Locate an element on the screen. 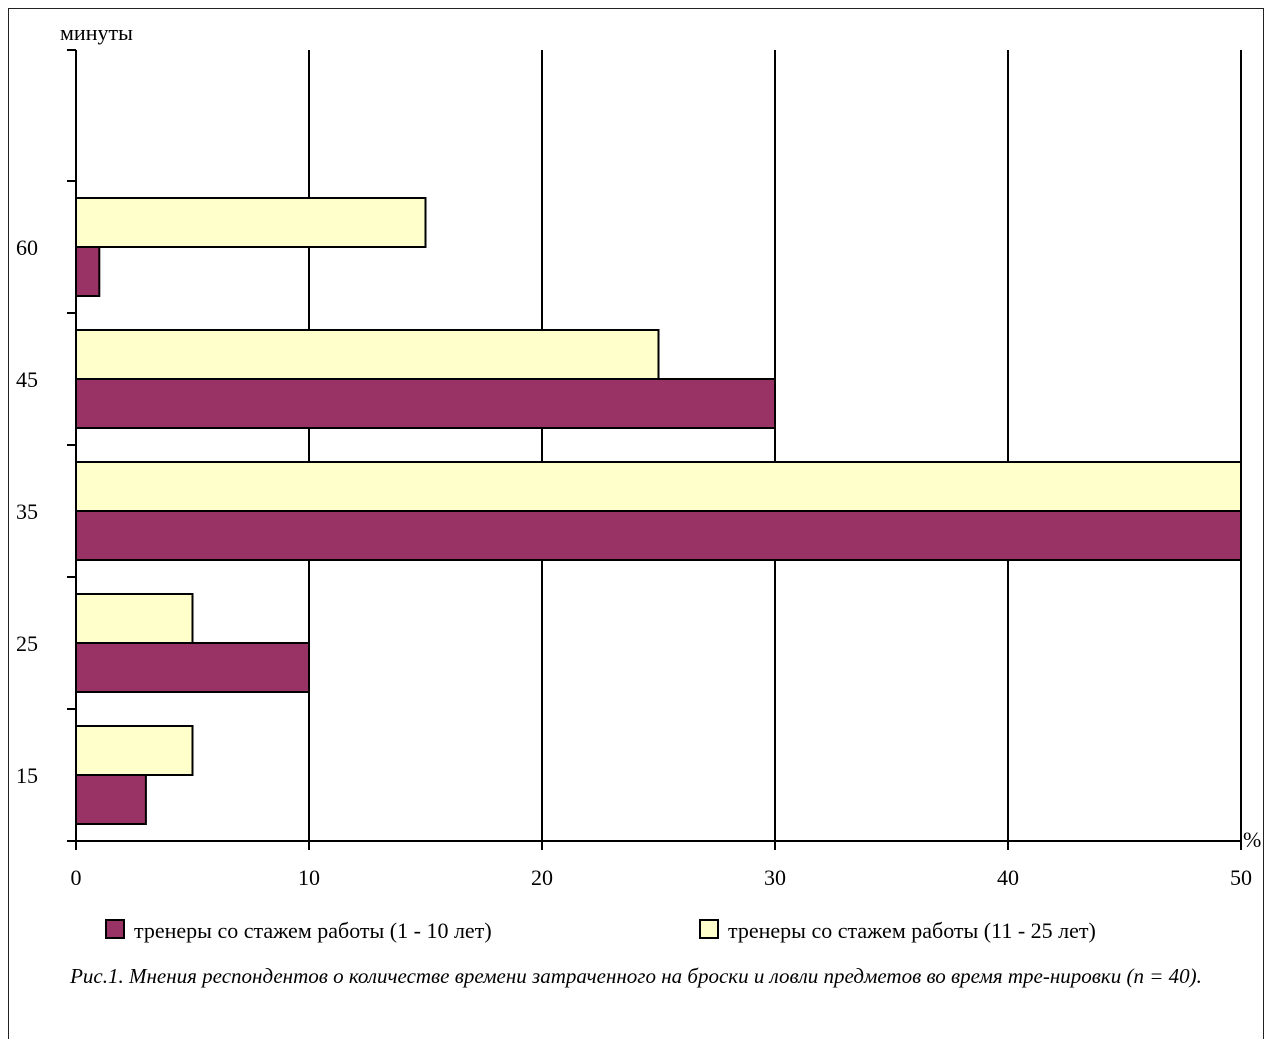 This screenshot has height=1039, width=1272. y-tick-label-45: 45 is located at coordinates (27, 379).